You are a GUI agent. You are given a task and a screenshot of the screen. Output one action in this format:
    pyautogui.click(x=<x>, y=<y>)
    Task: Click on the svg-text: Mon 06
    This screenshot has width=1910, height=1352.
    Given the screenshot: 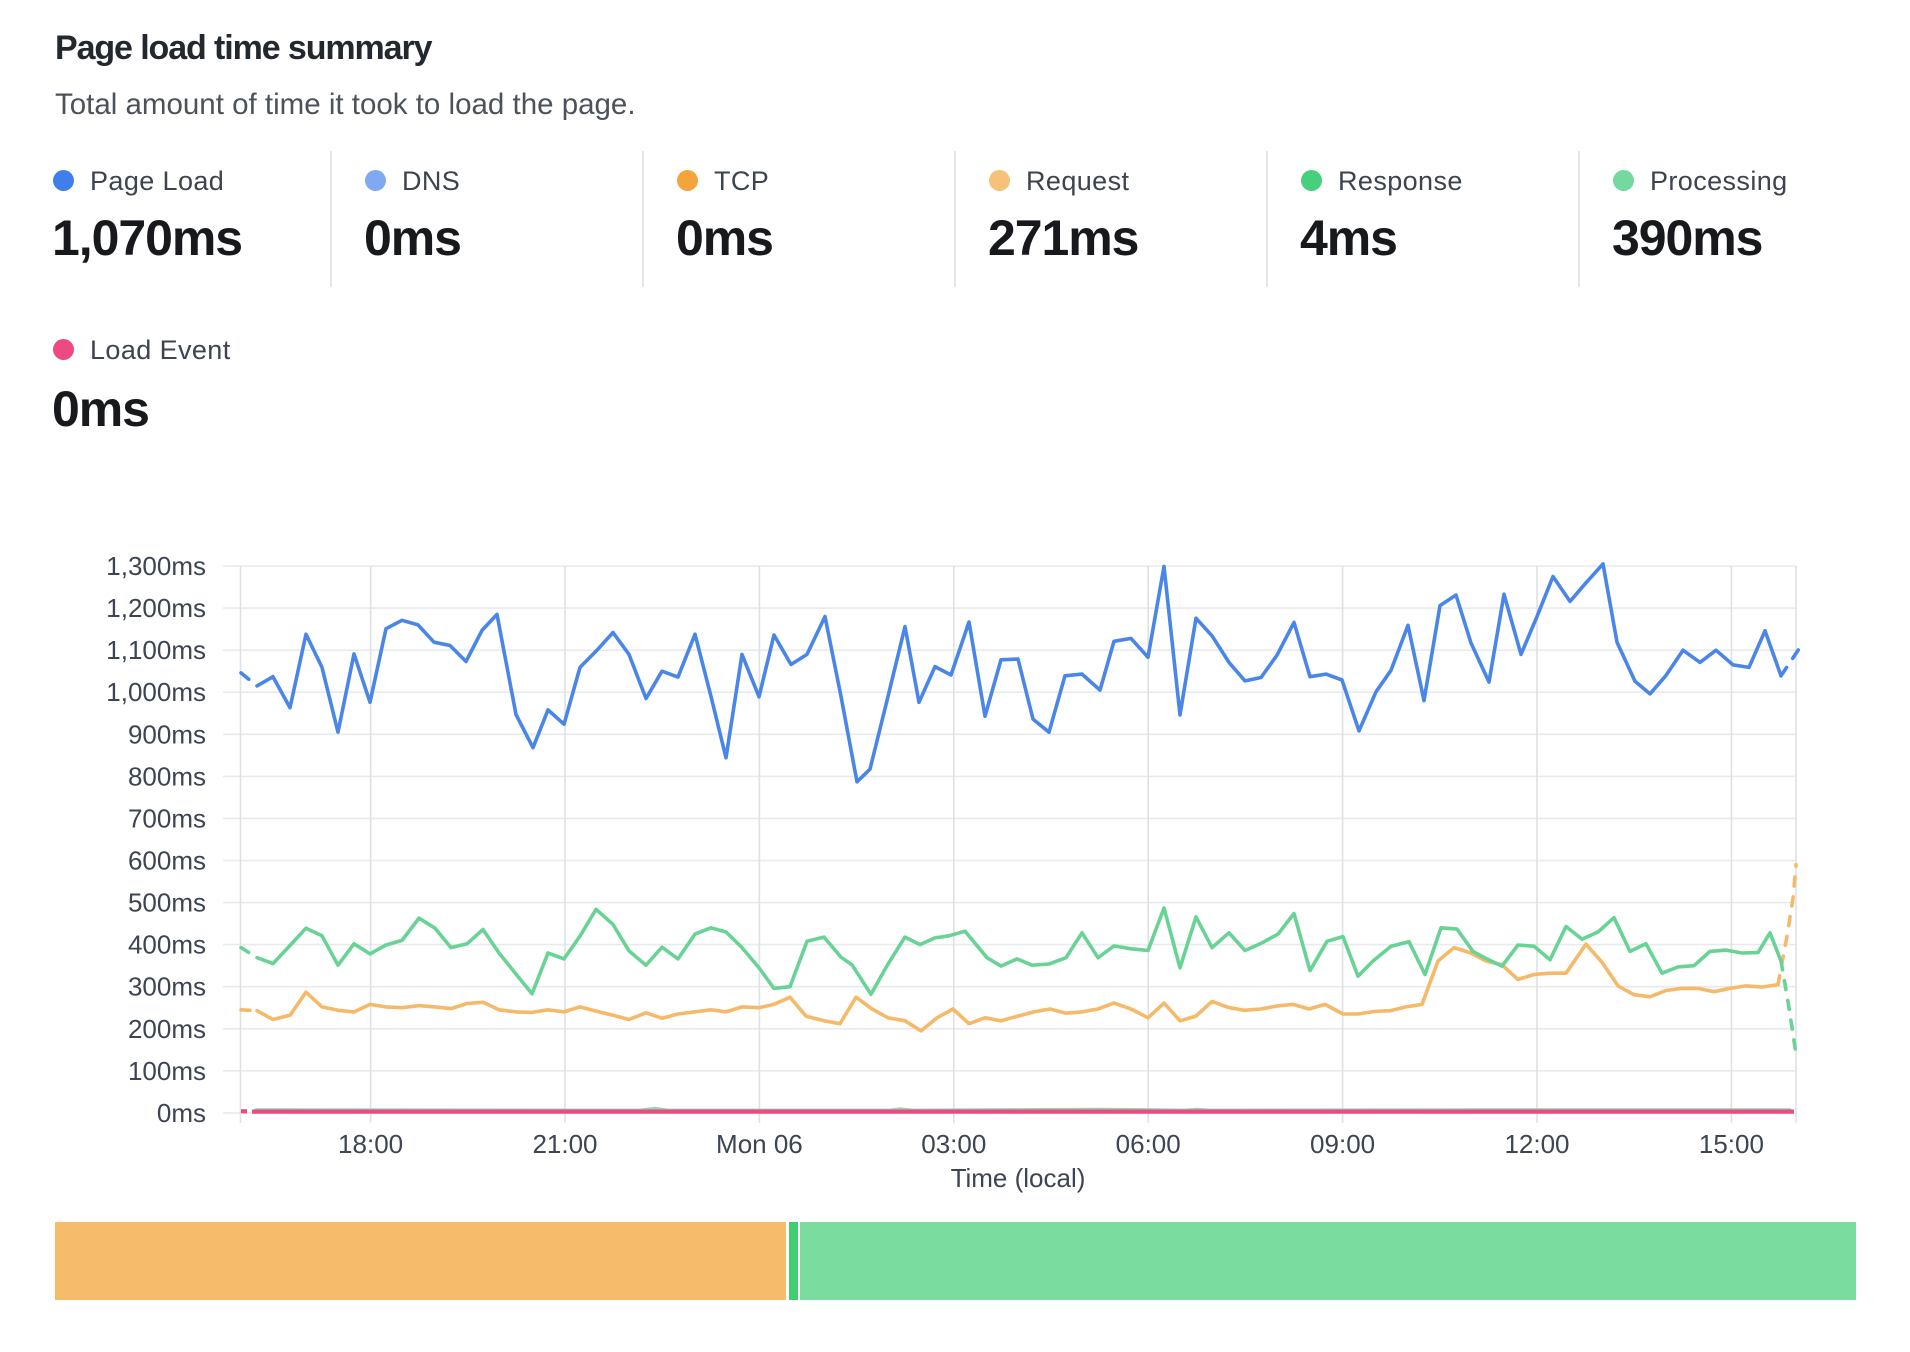 What is the action you would take?
    pyautogui.click(x=759, y=1144)
    